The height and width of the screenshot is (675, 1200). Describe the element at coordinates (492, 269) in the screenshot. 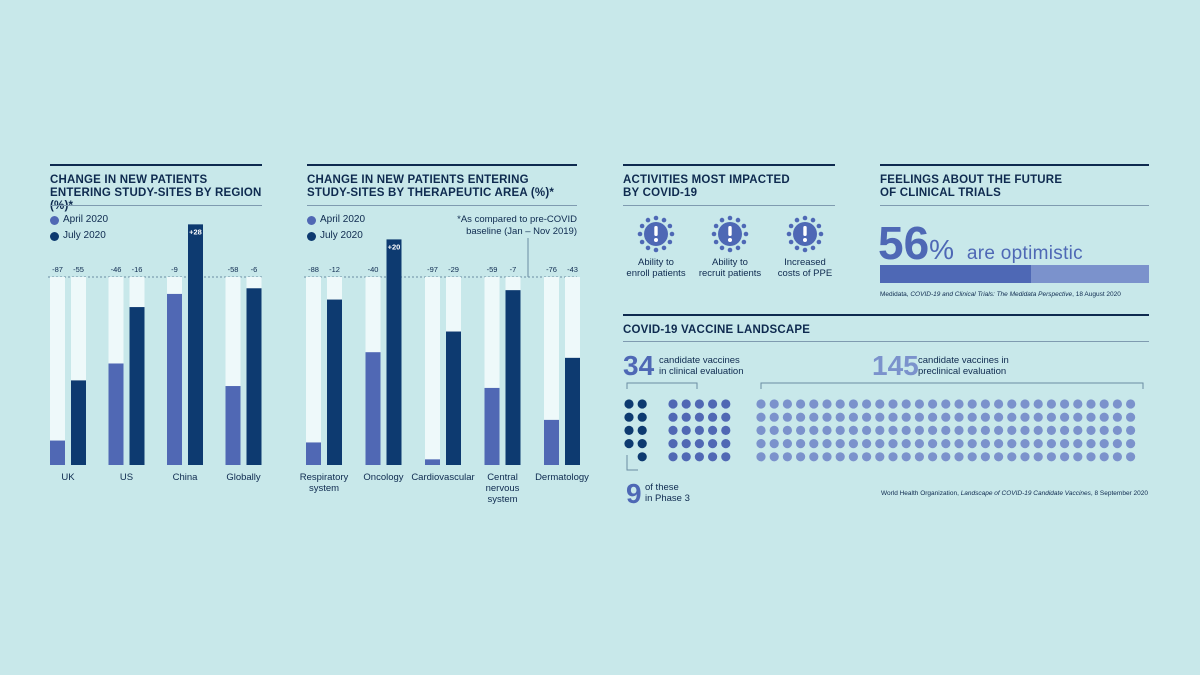

I see `data-label: -59` at that location.